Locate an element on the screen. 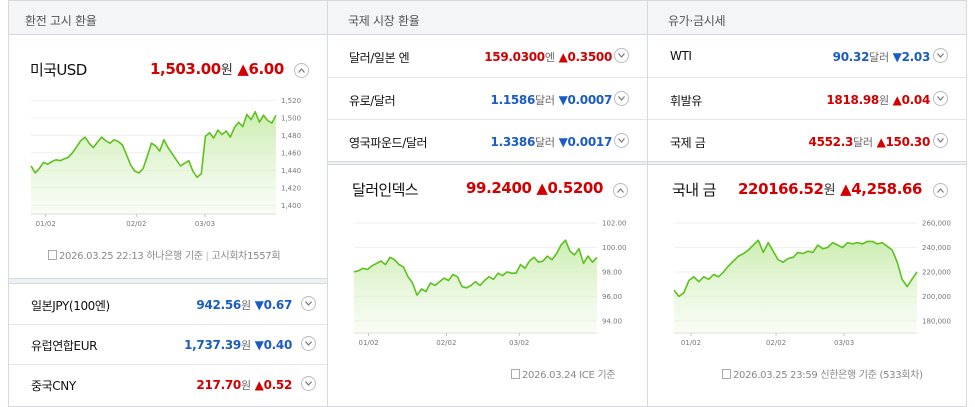 The height and width of the screenshot is (407, 975). dxy-title: 달러인덱스 is located at coordinates (385, 190).